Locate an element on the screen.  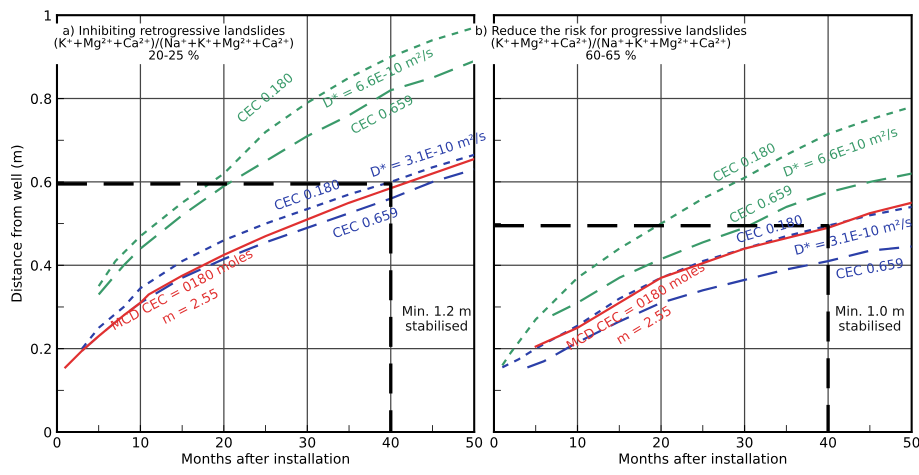
y-axis-title: Distance from well (m) is located at coordinates (17, 224).